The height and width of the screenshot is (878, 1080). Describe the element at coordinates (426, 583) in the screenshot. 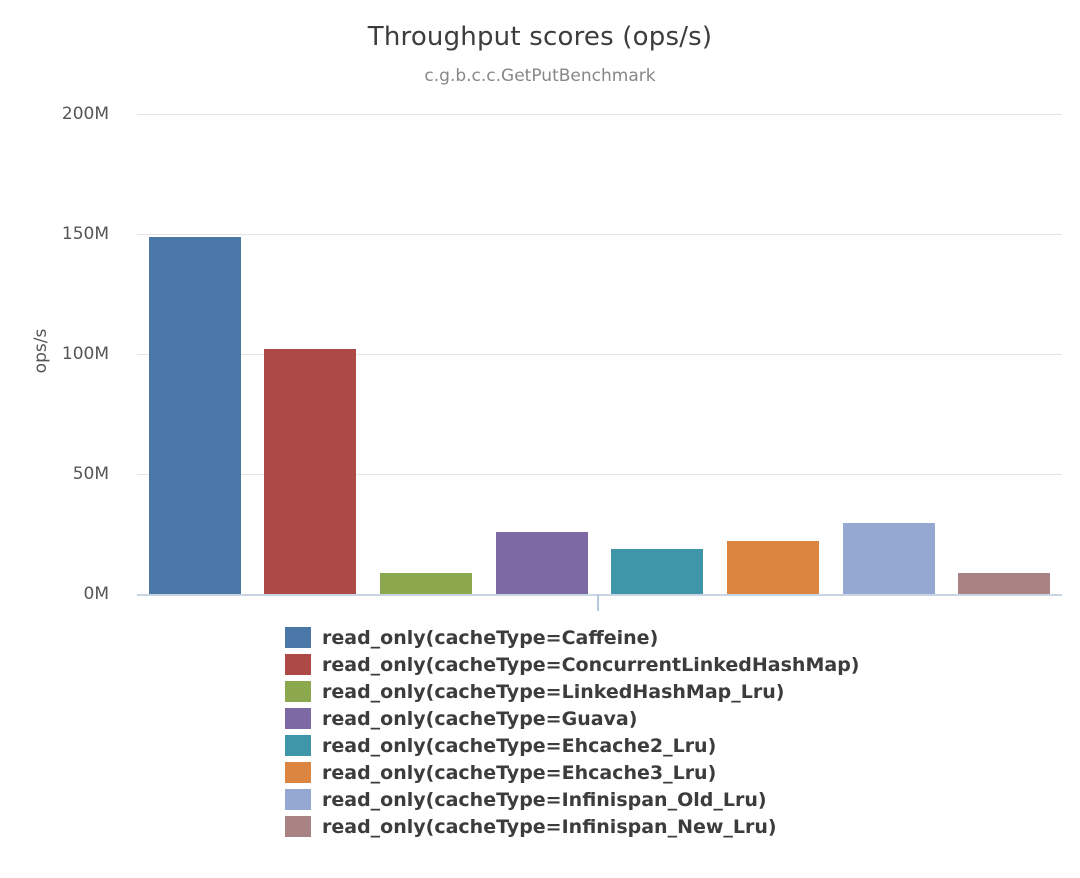

I see `bar-linkedhashmap-lru` at that location.